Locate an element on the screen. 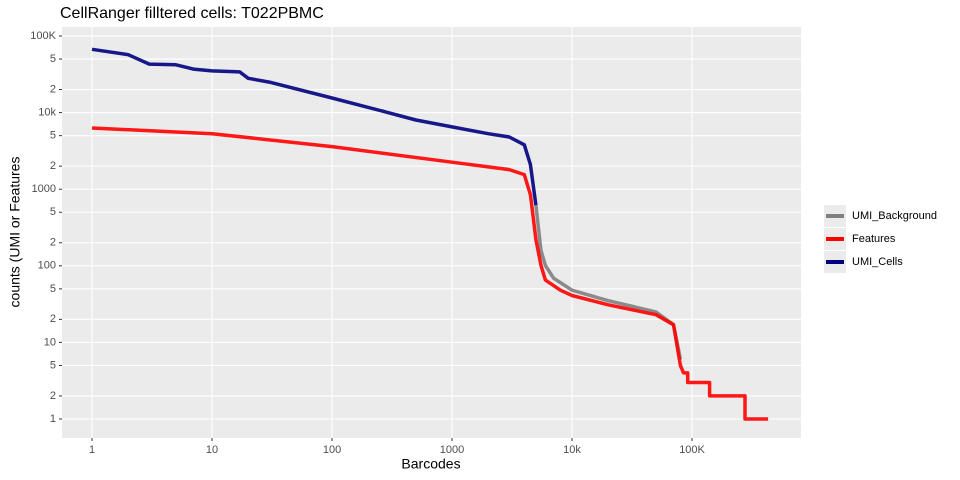 The height and width of the screenshot is (480, 960). y-tick-label: 100 is located at coordinates (47, 266).